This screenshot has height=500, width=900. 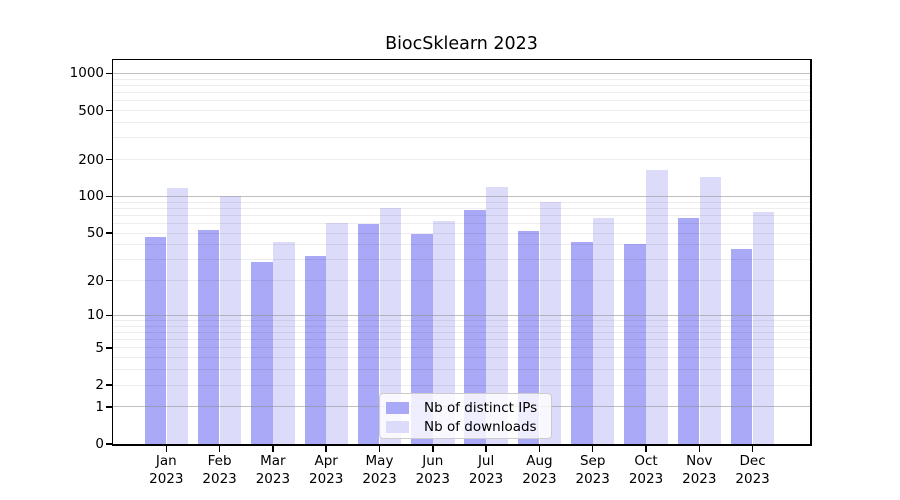 I want to click on x-tick-label: Feb 2023, so click(x=219, y=470).